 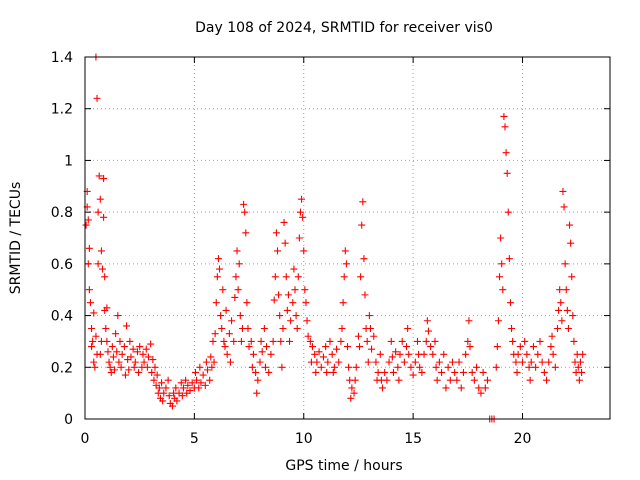 What do you see at coordinates (62, 110) in the screenshot?
I see `y-tick-label: 1.2` at bounding box center [62, 110].